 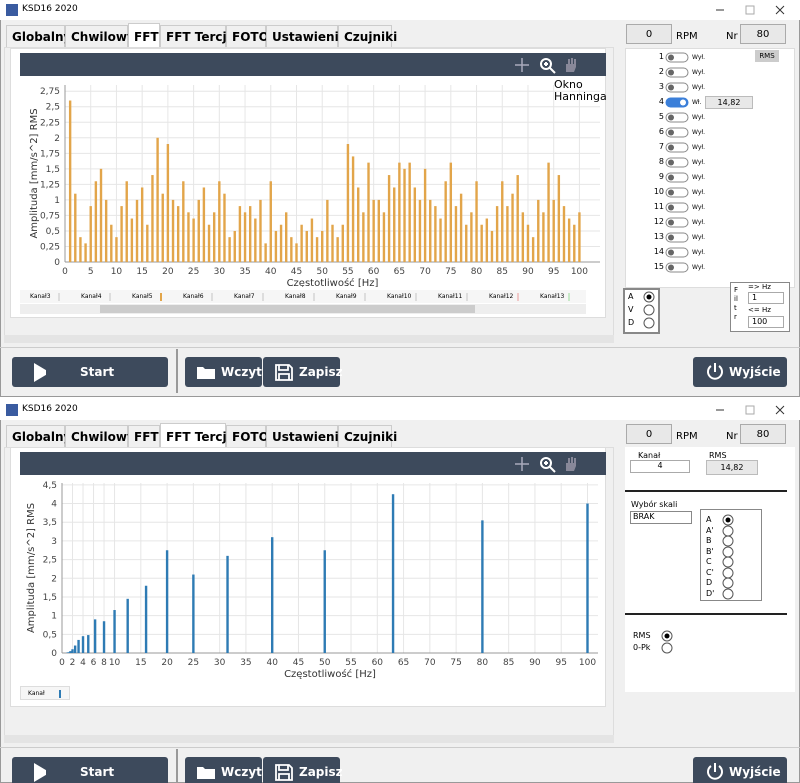 I want to click on channel-spinner: 4, so click(x=660, y=466).